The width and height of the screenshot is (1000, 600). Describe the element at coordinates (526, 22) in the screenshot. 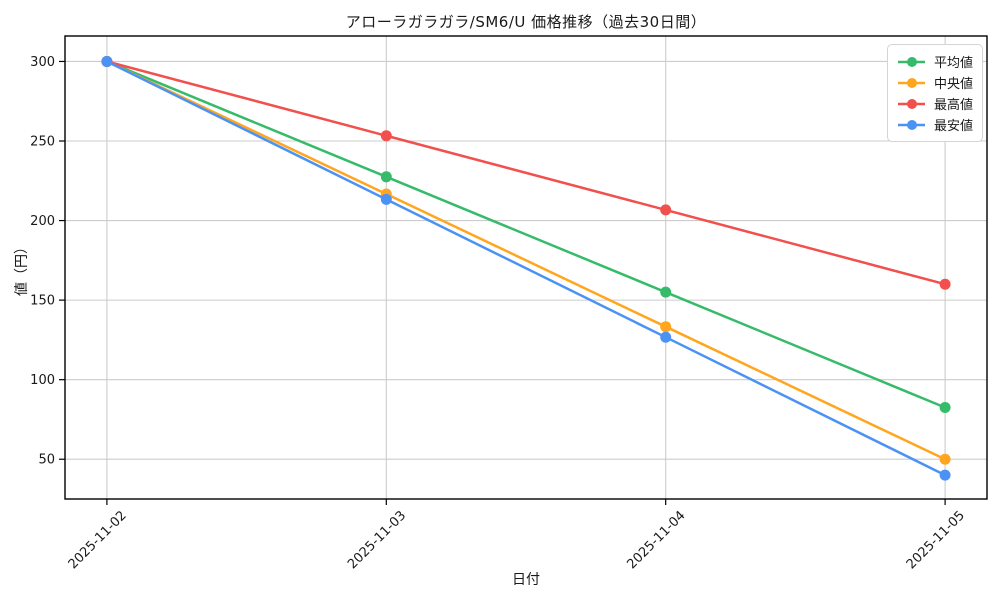

I see `chart-title: アローラガラガラ/SM6/U 価格推移（過去30日間）` at that location.